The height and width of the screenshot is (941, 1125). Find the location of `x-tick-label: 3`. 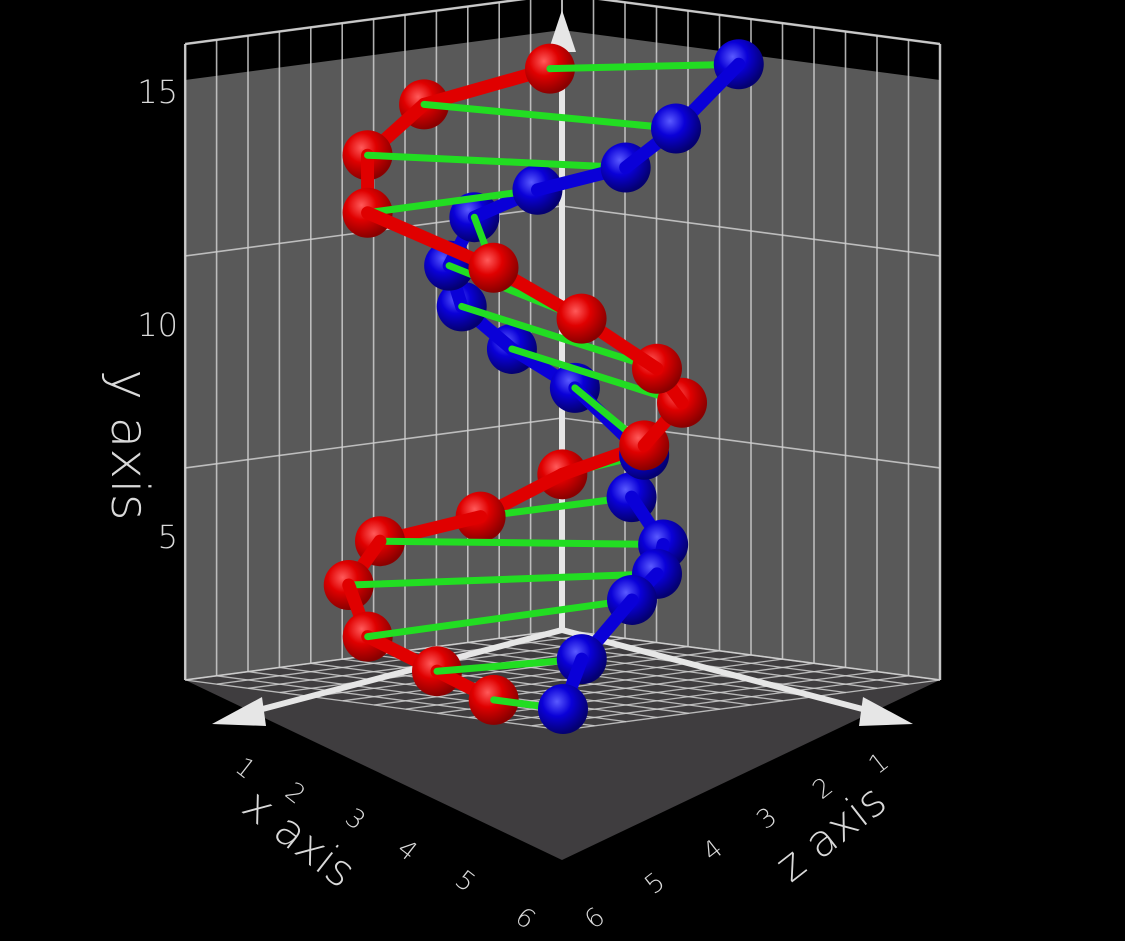

x-tick-label: 3 is located at coordinates (355, 820).